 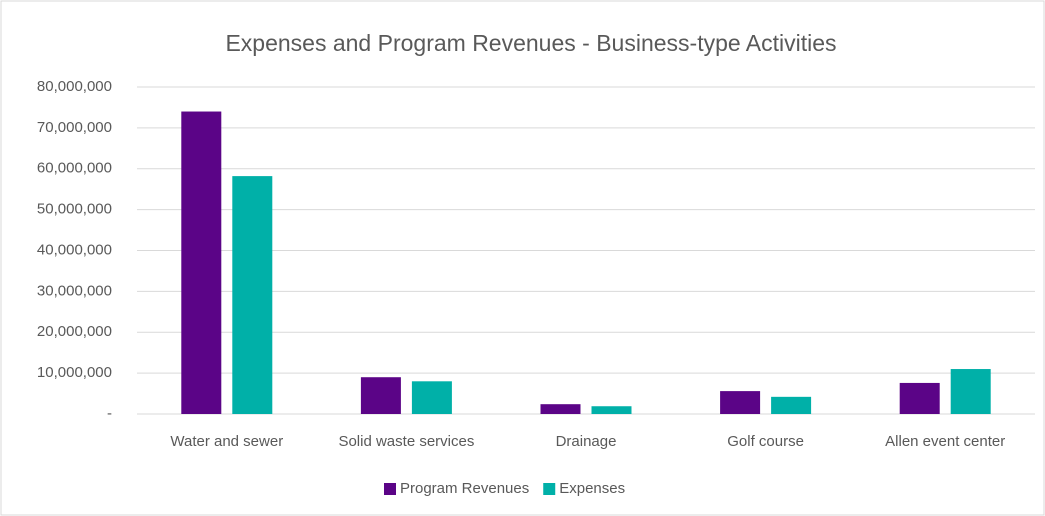 What do you see at coordinates (74, 331) in the screenshot?
I see `y-tick-label: 20,000,000` at bounding box center [74, 331].